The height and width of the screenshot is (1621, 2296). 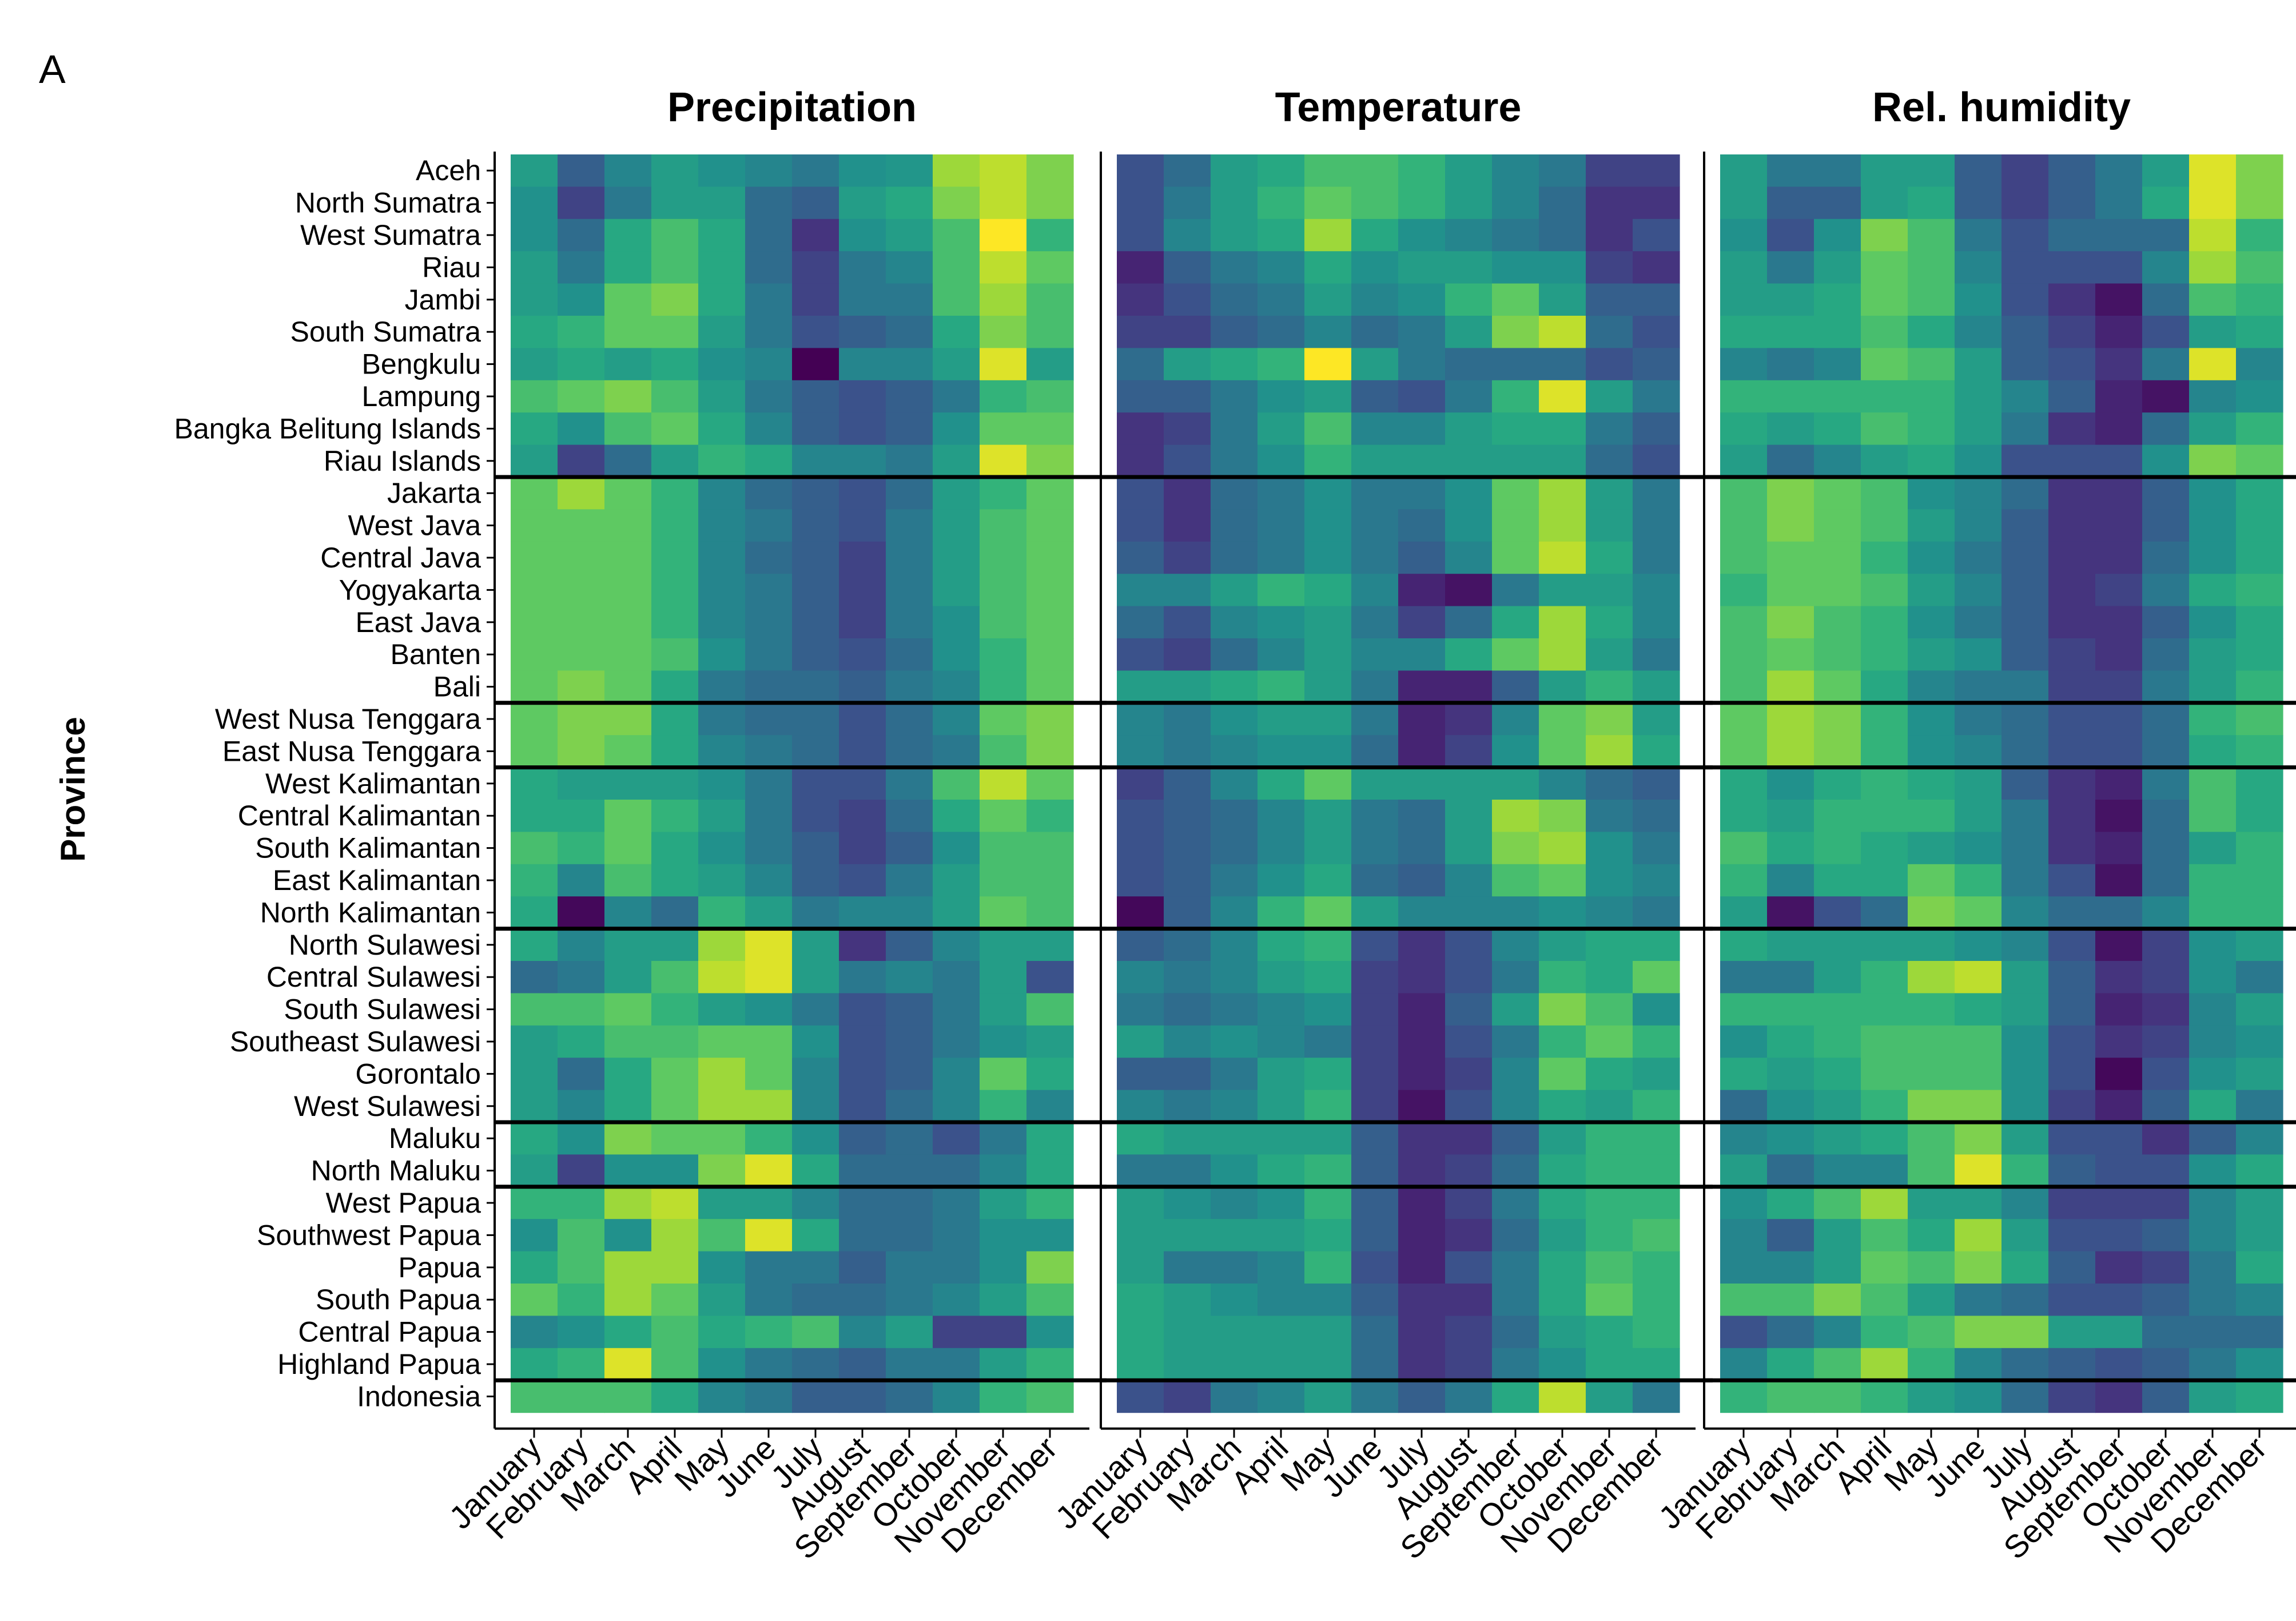 What do you see at coordinates (383, 1010) in the screenshot?
I see `province-label: South Sulawesi` at bounding box center [383, 1010].